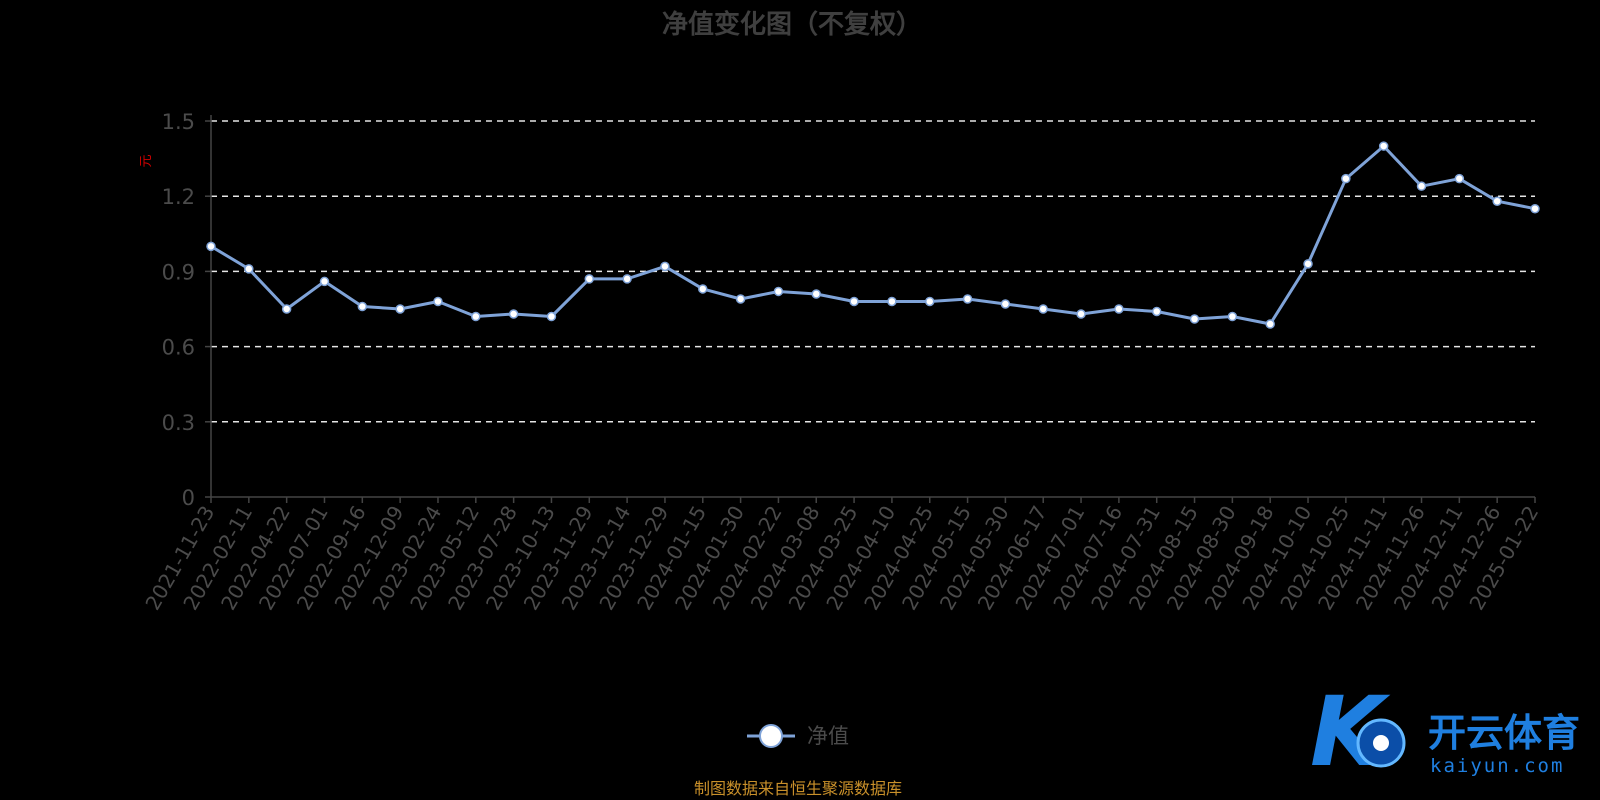 This screenshot has height=800, width=1600. Describe the element at coordinates (828, 736) in the screenshot. I see `legend-label: 净值` at that location.